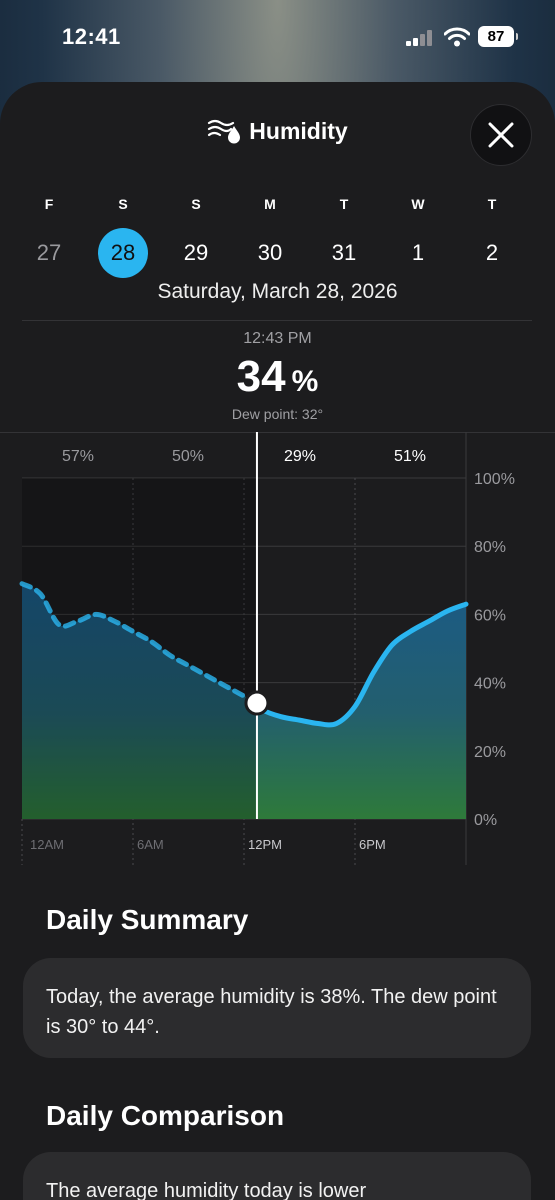  I want to click on sheet-title: Humidity, so click(298, 131).